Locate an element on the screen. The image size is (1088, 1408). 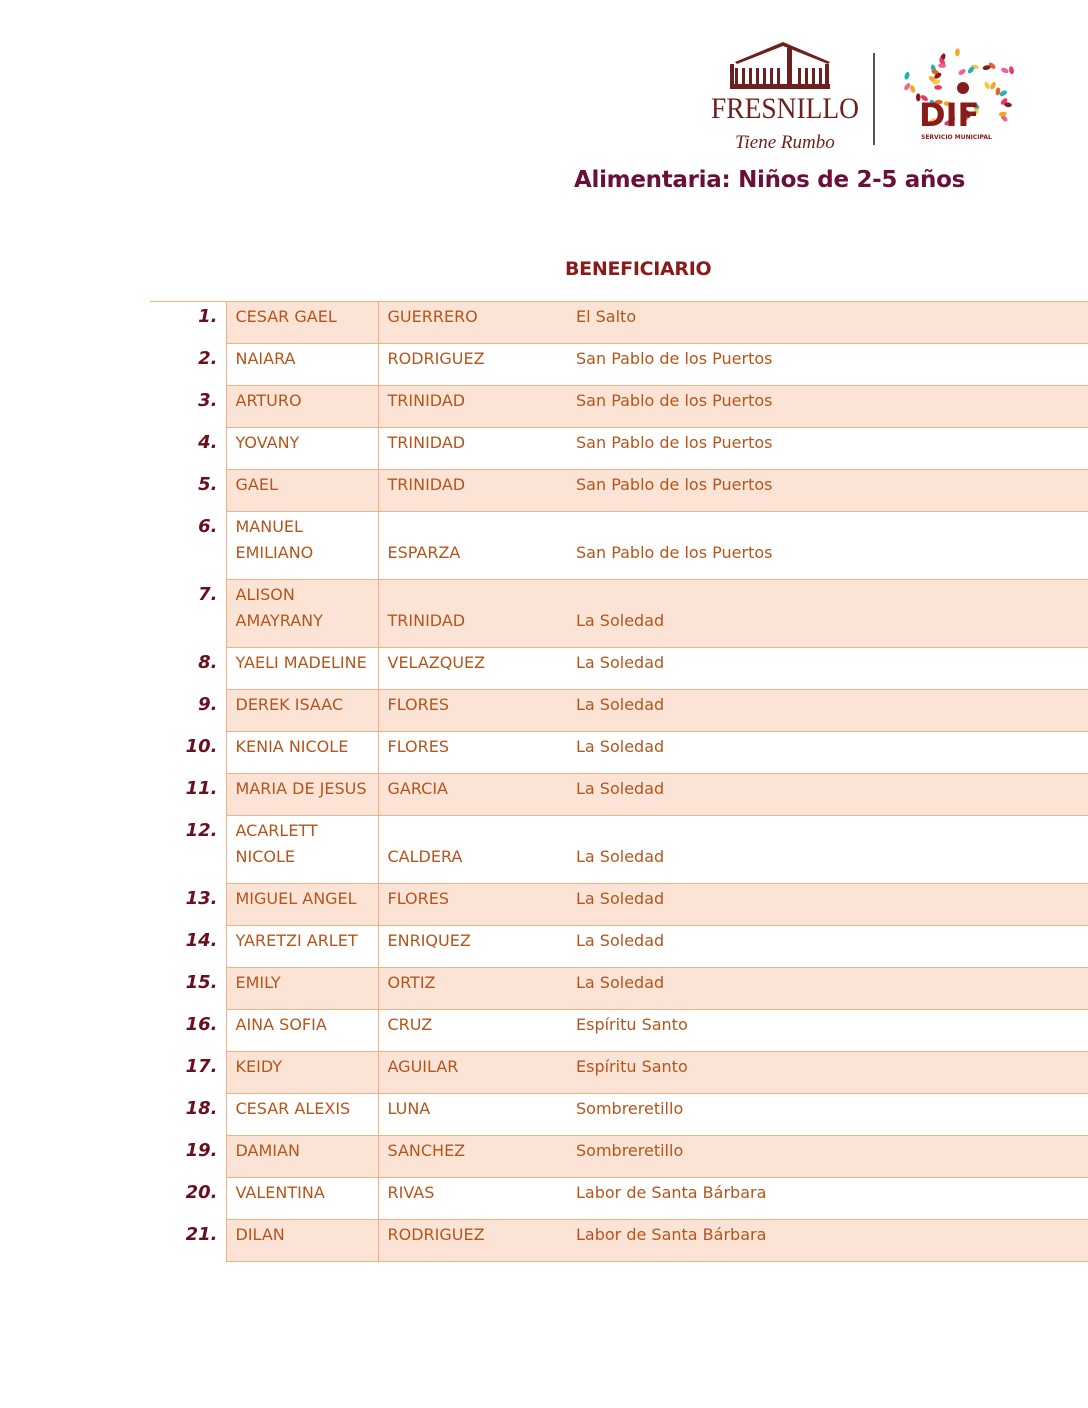
row-number: 3. is located at coordinates (208, 400).